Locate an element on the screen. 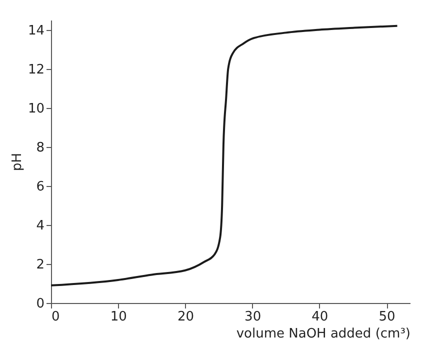  y-tick-label: 14 is located at coordinates (36, 30).